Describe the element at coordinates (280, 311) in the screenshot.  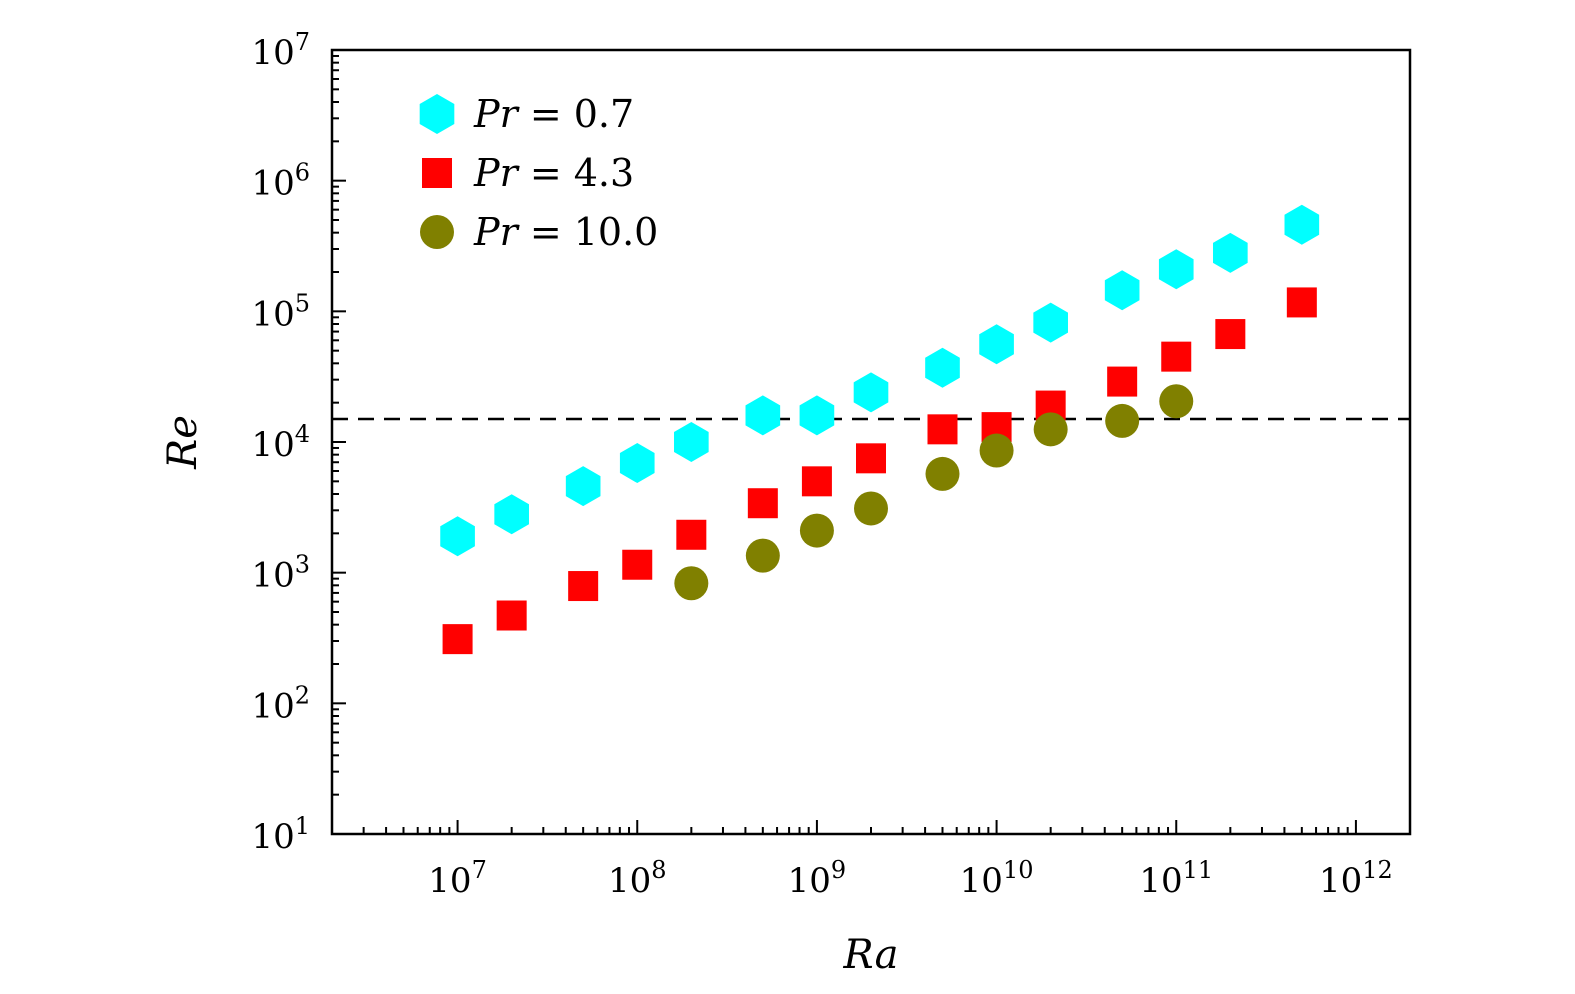
I see `y-tick-label: 10⁵` at that location.